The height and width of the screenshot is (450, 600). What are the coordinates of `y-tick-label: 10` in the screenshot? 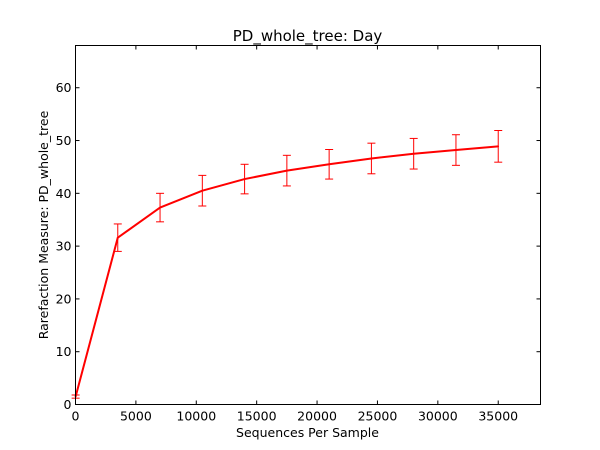 It's located at (64, 351).